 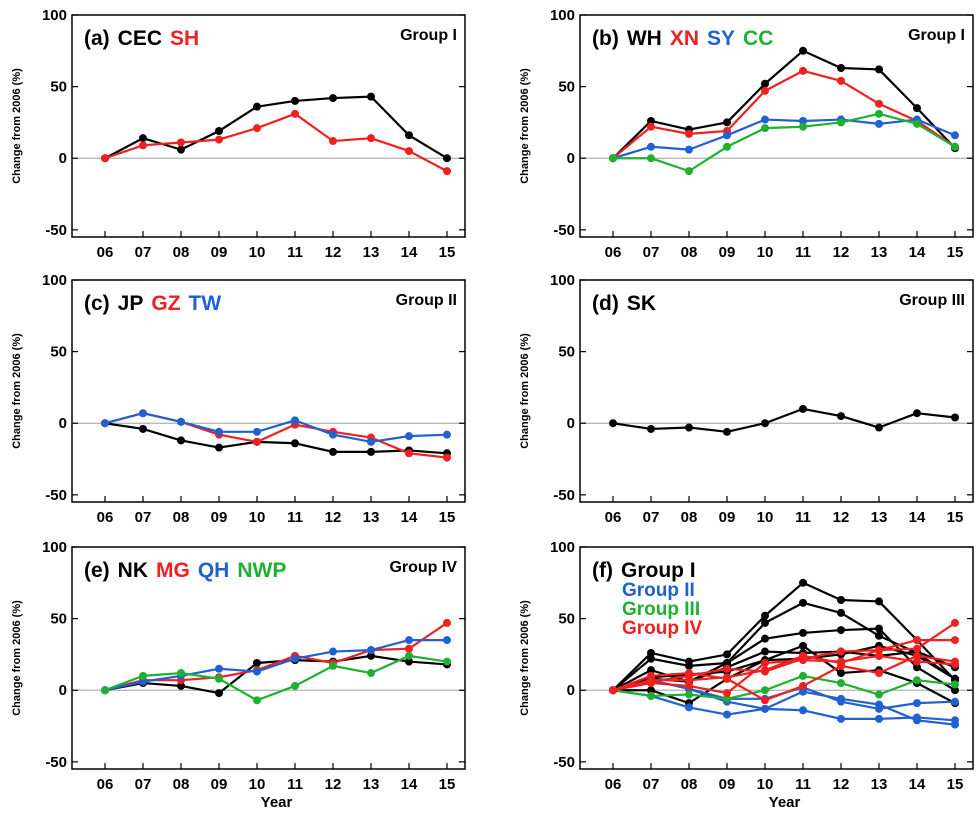 What do you see at coordinates (97, 303) in the screenshot?
I see `panel-label: (c)` at bounding box center [97, 303].